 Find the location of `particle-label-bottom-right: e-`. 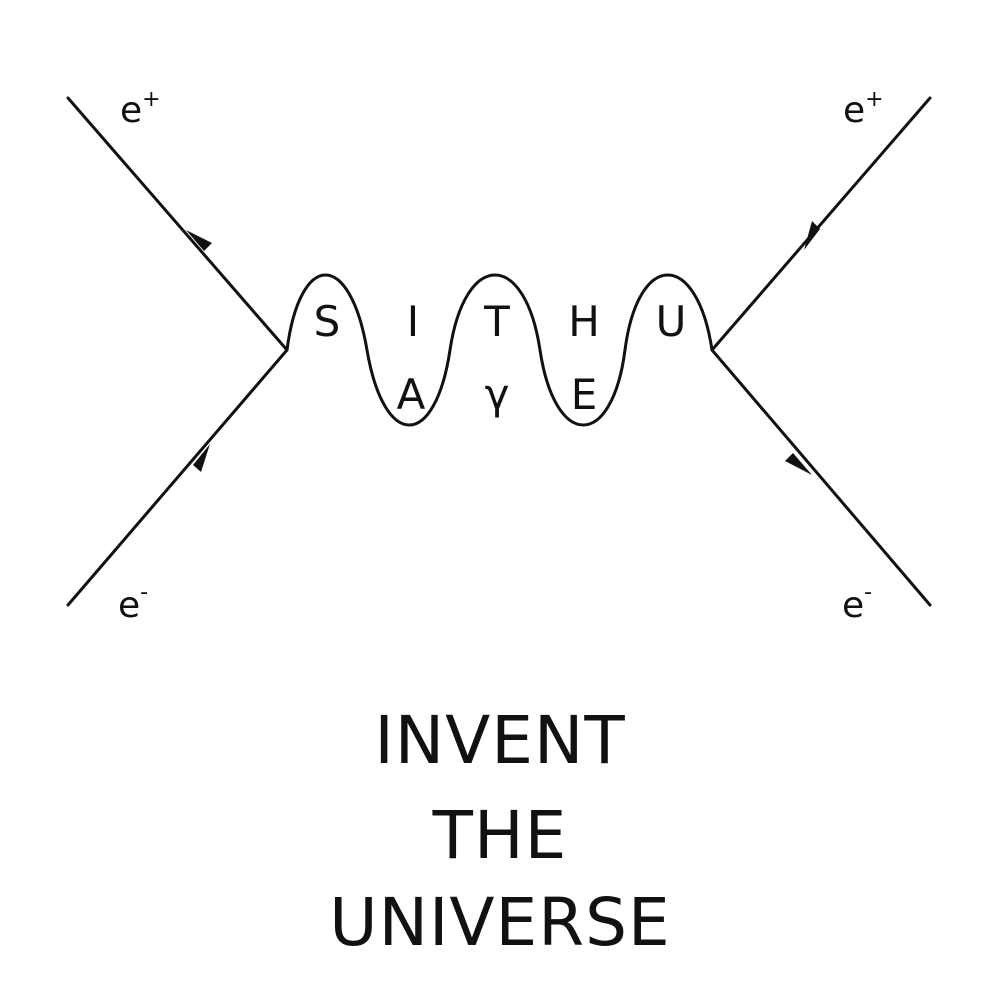

particle-label-bottom-right: e- is located at coordinates (857, 603).